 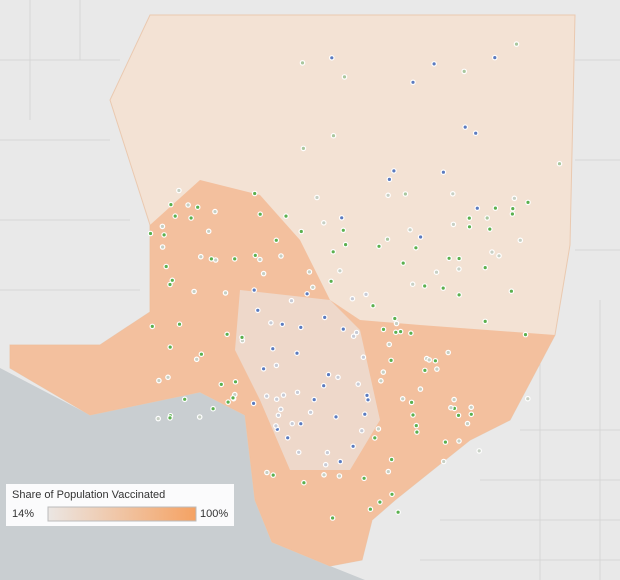 What do you see at coordinates (214, 514) in the screenshot?
I see `legend-max: 100%` at bounding box center [214, 514].